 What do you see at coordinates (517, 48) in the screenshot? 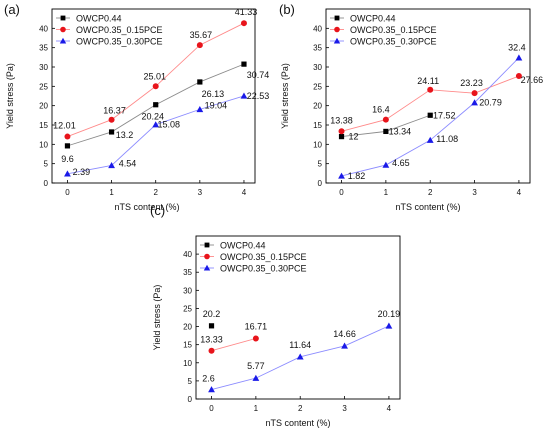
I see `data-label: 32.4` at bounding box center [517, 48].